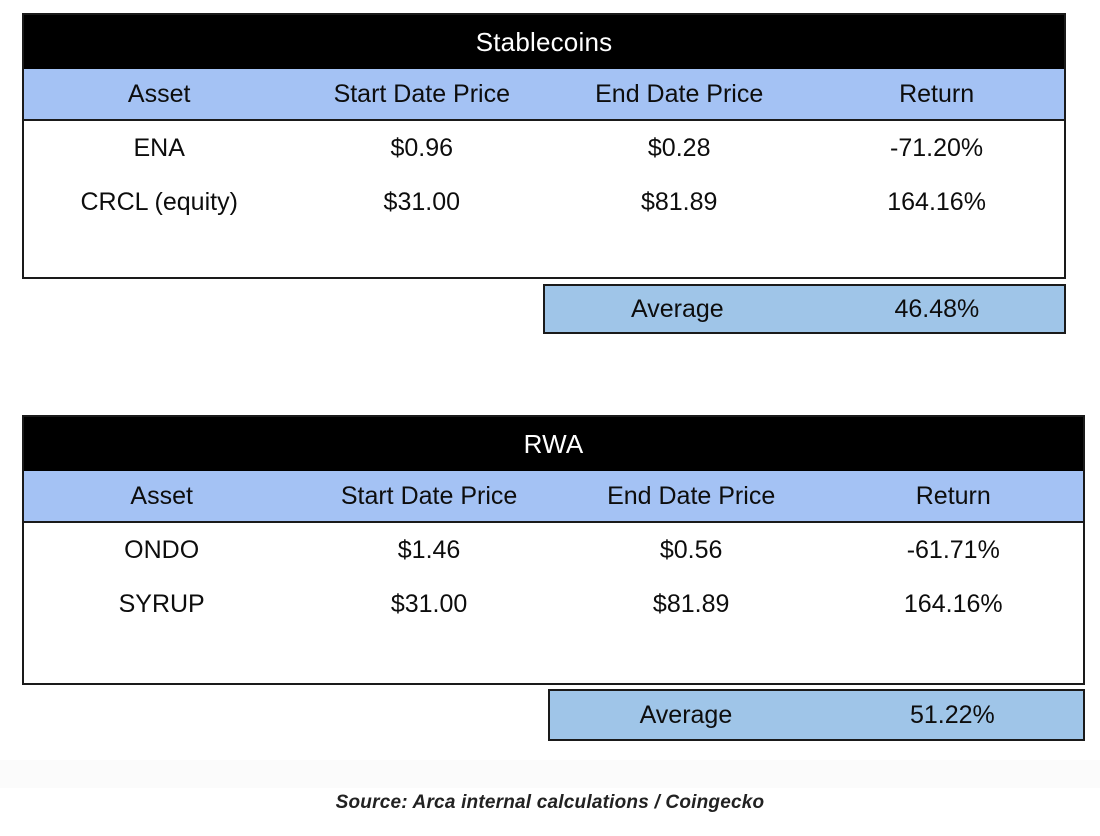 The width and height of the screenshot is (1100, 836). What do you see at coordinates (953, 549) in the screenshot?
I see `return-cell: -61.71%` at bounding box center [953, 549].